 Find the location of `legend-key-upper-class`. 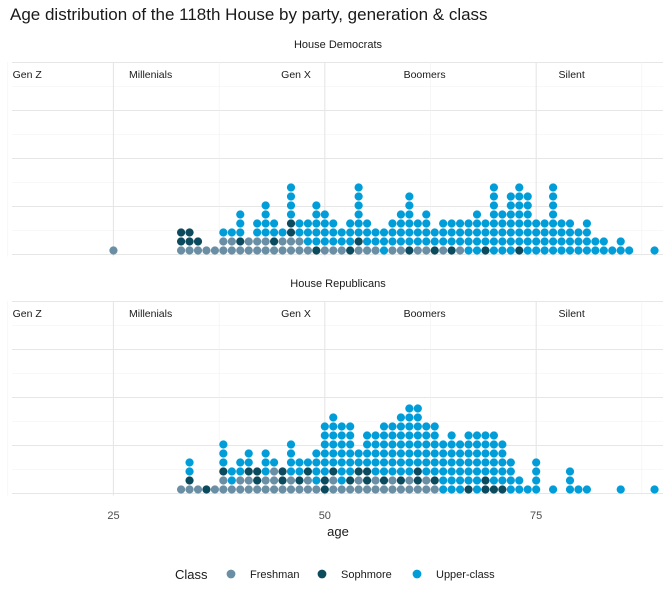

legend-key-upper-class is located at coordinates (417, 574).